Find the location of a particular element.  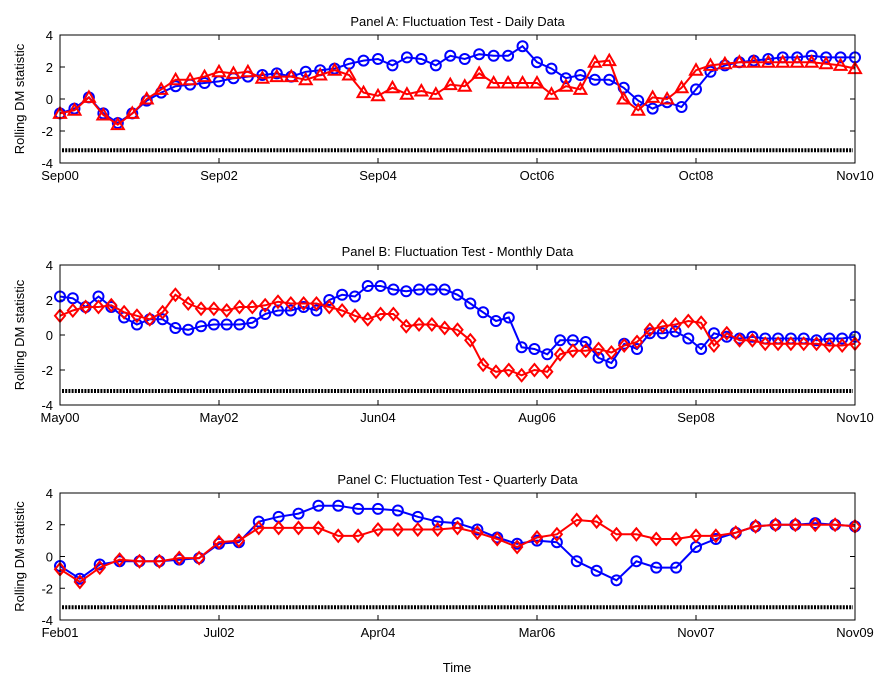

y-axis-label: Rolling DM statistic is located at coordinates (19, 556).